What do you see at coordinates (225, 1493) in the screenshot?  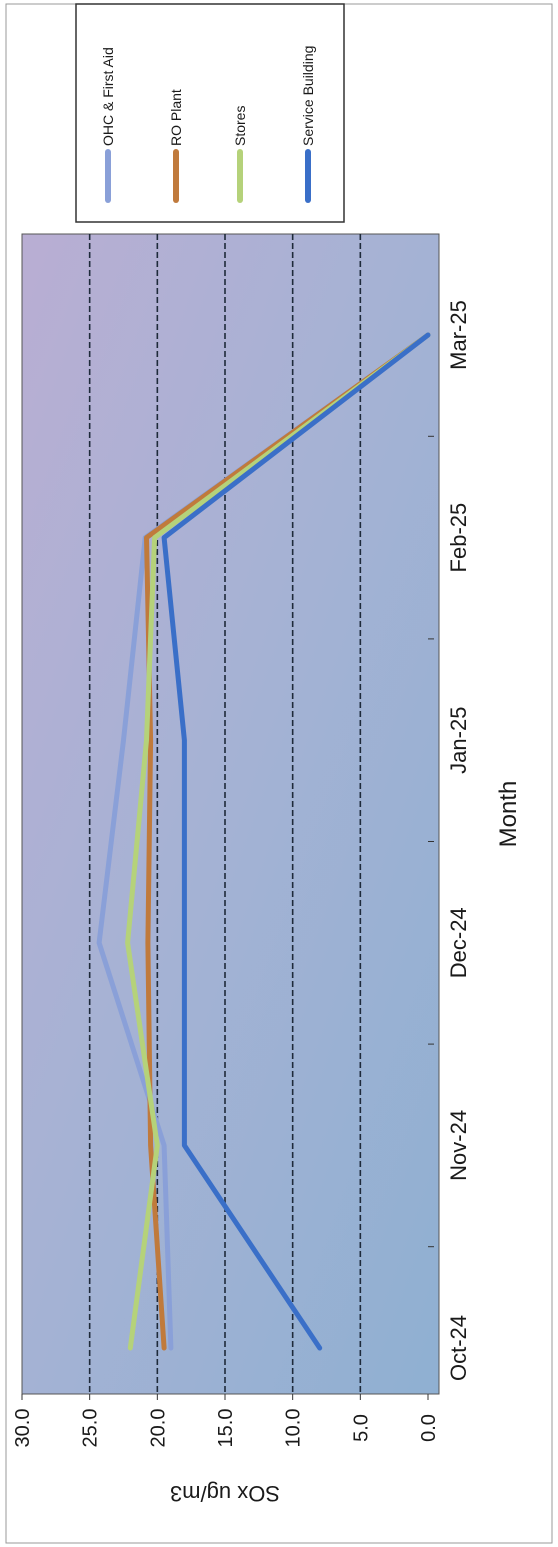 I see `y-axis-title: SOx ug/m3` at bounding box center [225, 1493].